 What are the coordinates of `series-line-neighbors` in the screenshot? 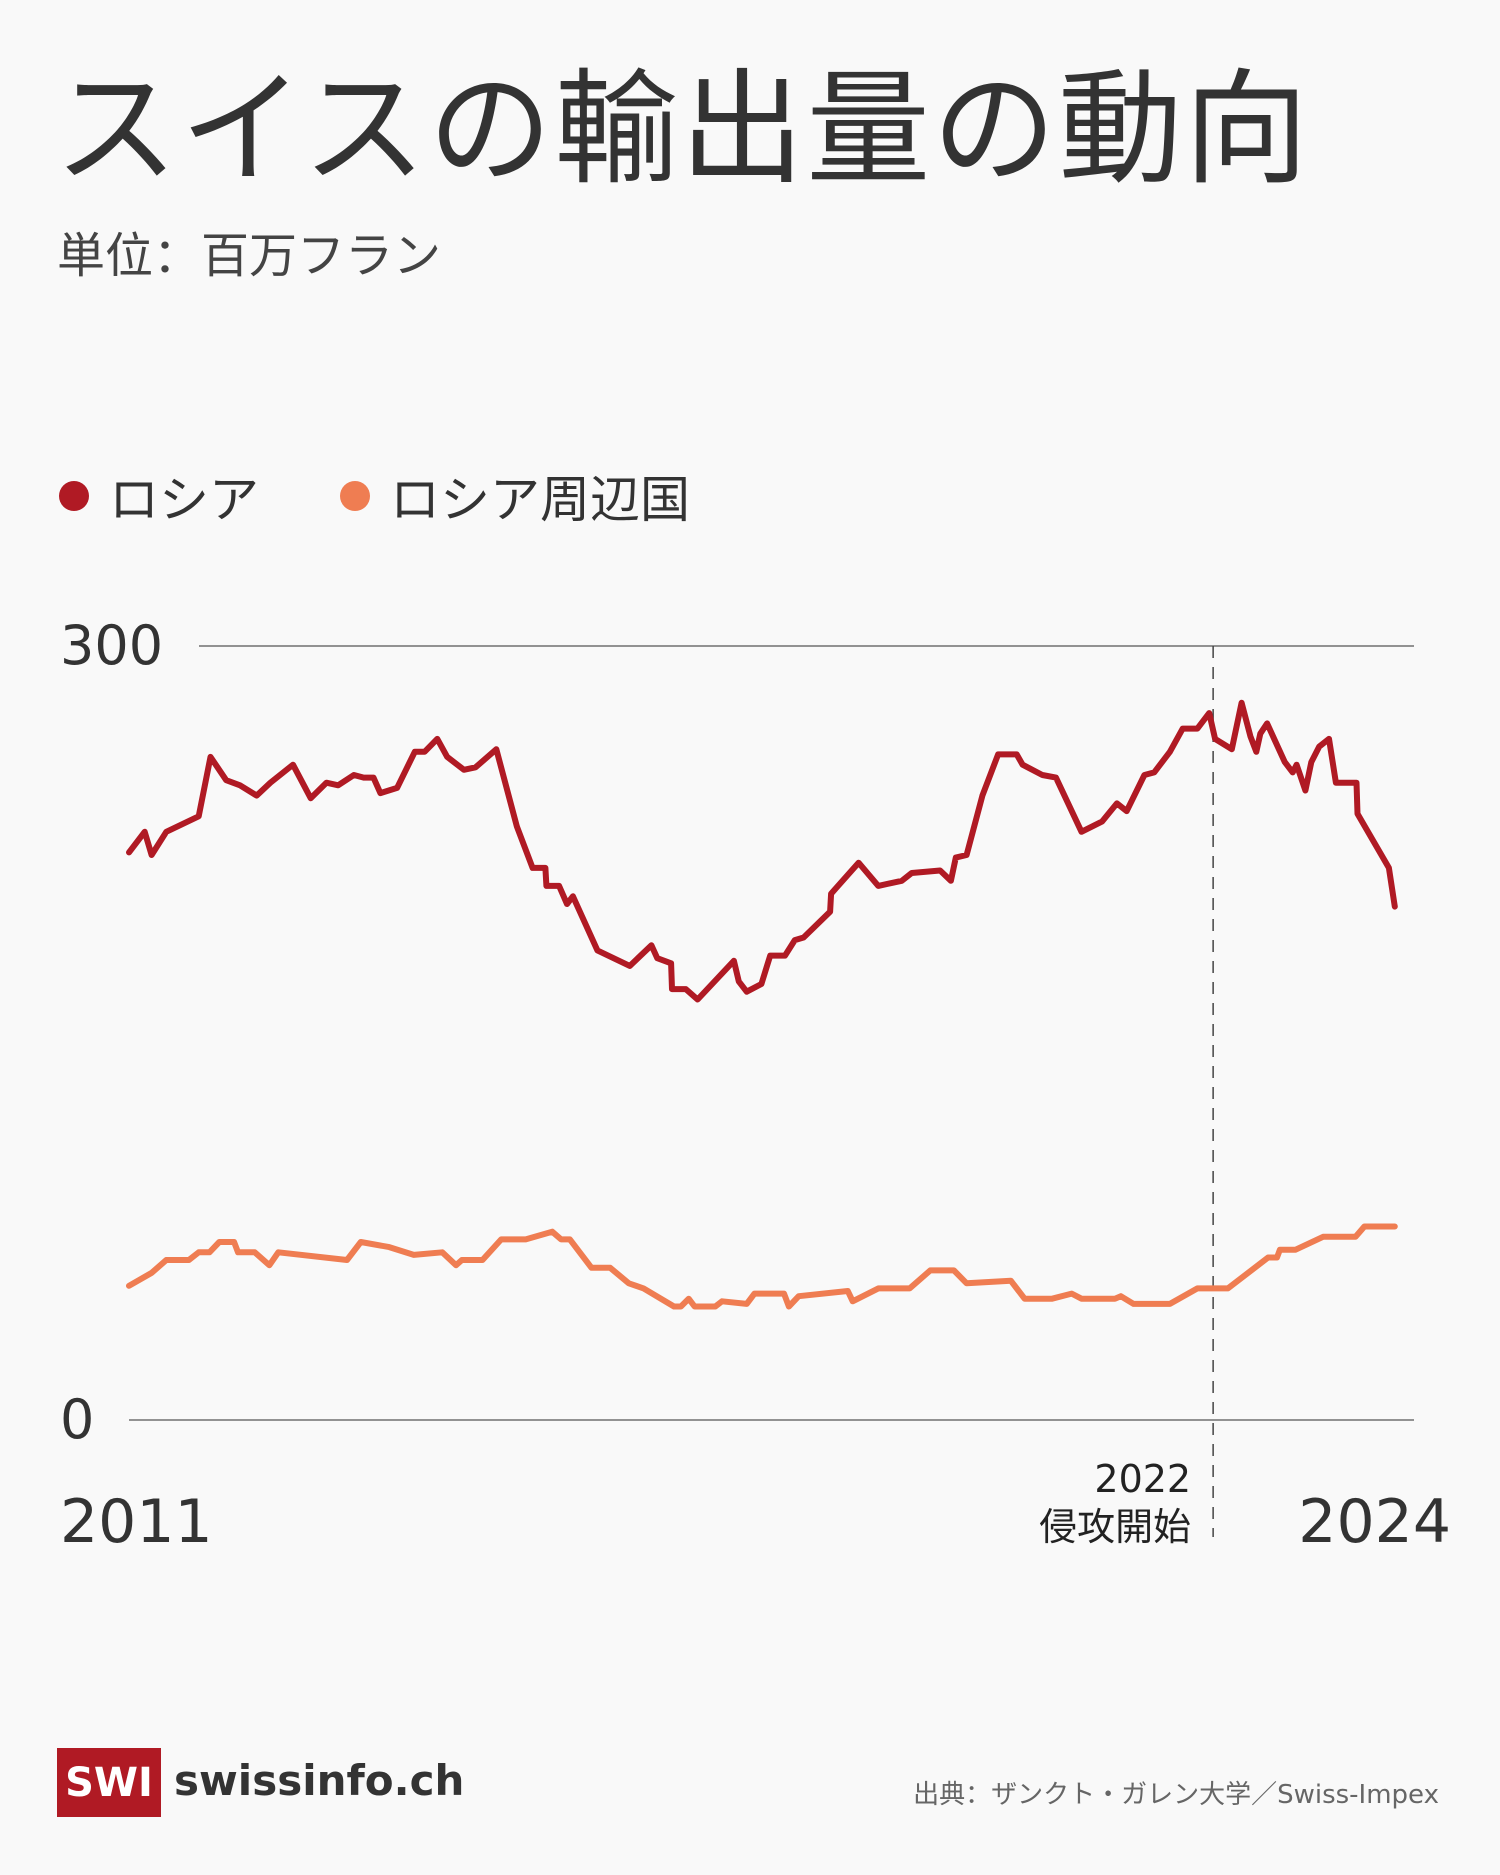 It's located at (762, 1266).